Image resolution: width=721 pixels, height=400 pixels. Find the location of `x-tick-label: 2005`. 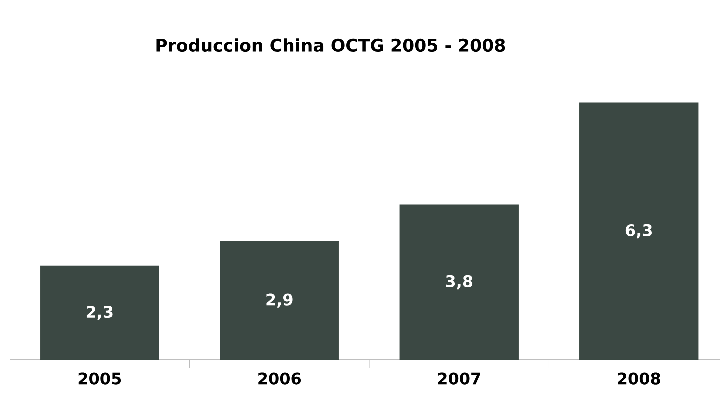

x-tick-label: 2005 is located at coordinates (100, 378).